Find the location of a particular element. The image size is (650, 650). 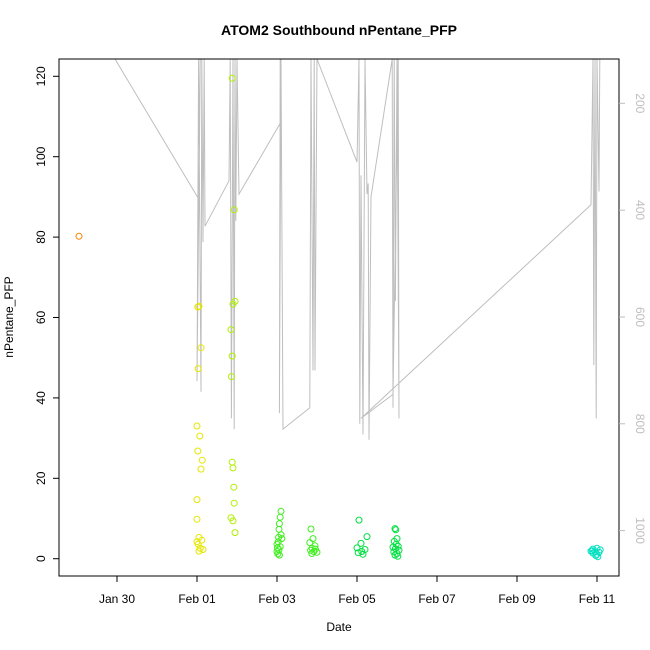

y-tick-label: 0 is located at coordinates (41, 558).